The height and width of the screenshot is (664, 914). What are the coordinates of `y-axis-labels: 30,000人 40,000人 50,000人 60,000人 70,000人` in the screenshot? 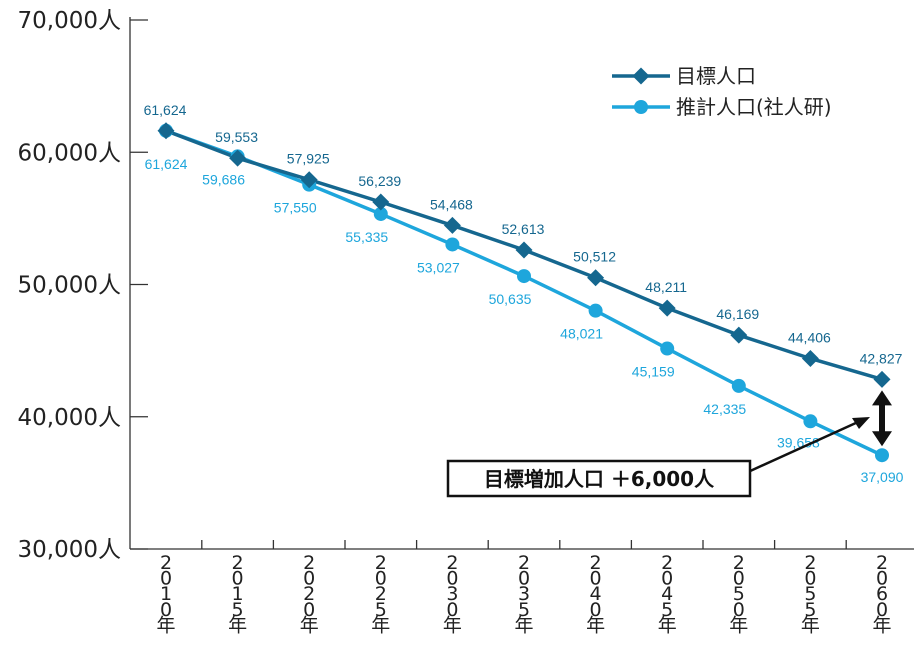 It's located at (69, 285).